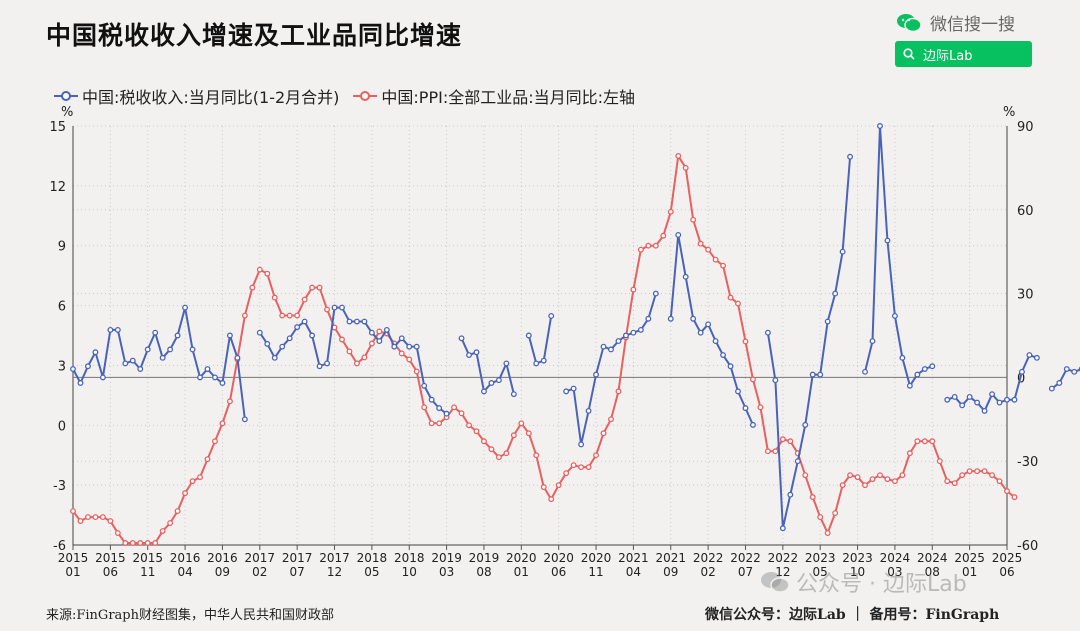 The height and width of the screenshot is (631, 1080). What do you see at coordinates (894, 572) in the screenshot?
I see `x-tick-month: 03` at bounding box center [894, 572].